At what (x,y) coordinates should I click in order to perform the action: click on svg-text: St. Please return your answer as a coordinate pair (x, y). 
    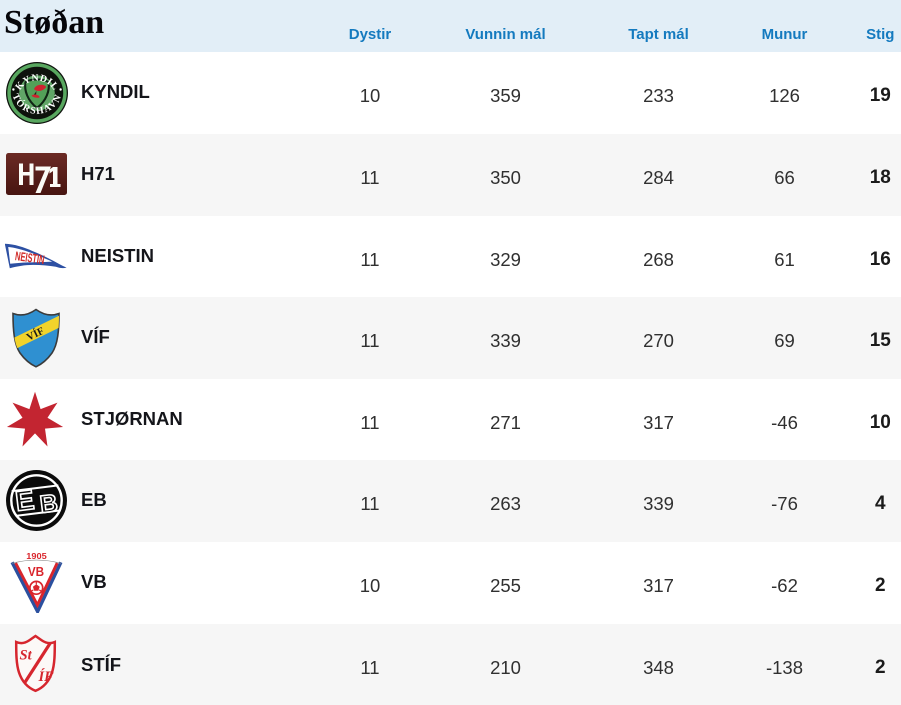
    Looking at the image, I should click on (26, 655).